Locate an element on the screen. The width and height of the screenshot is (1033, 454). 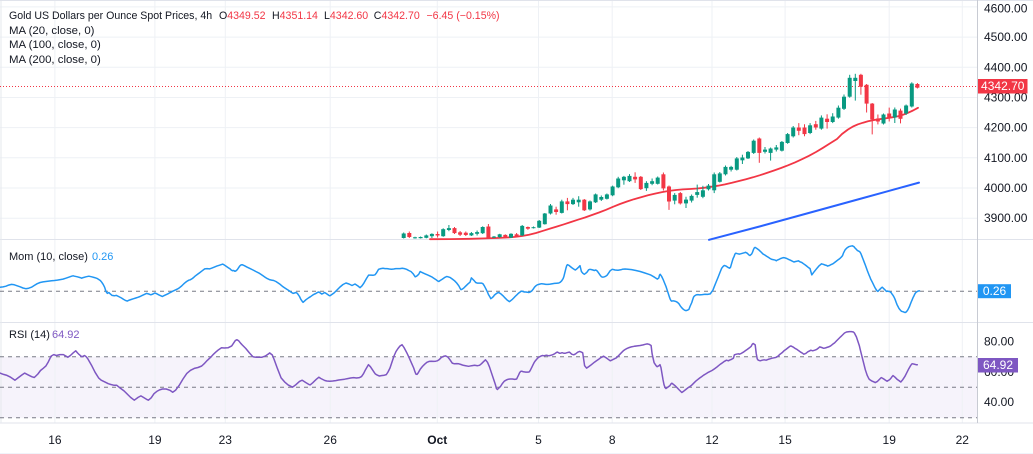
svg-text: 4000.00 is located at coordinates (1006, 188).